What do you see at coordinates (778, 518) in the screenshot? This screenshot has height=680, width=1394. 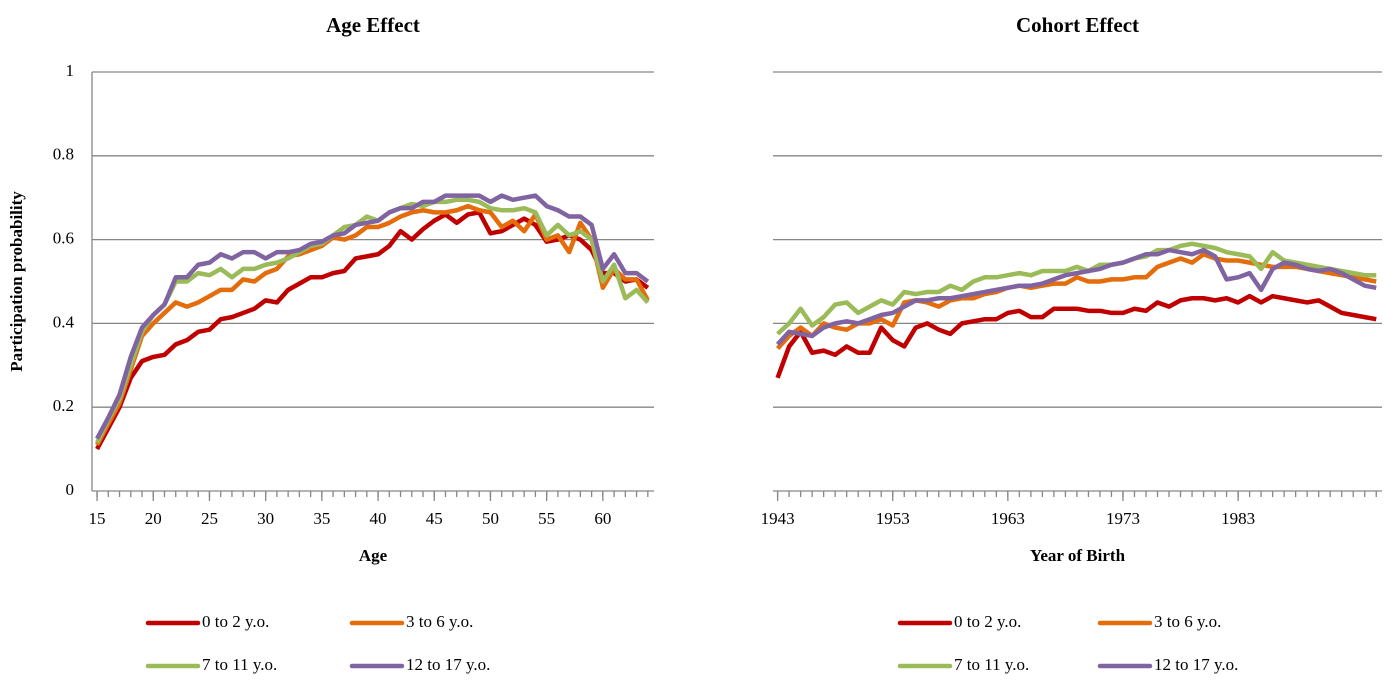 I see `x-tick-label: 1943` at bounding box center [778, 518].